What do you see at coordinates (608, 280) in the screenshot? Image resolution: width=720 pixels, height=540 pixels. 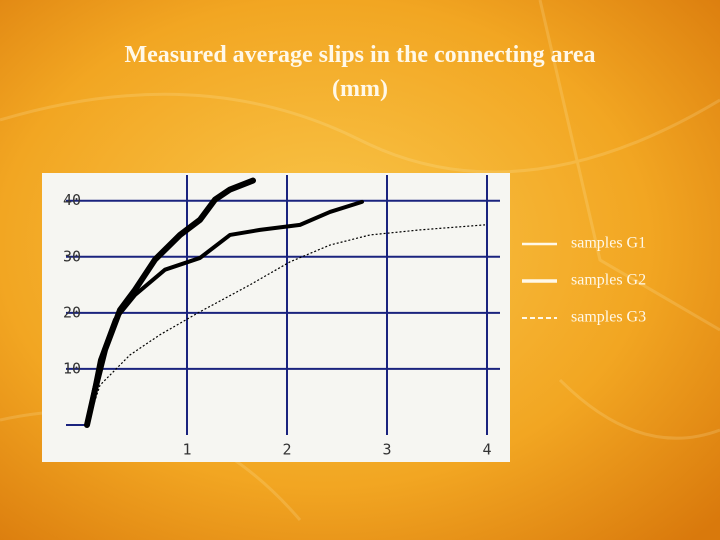 I see `legend-label: samples G2` at bounding box center [608, 280].